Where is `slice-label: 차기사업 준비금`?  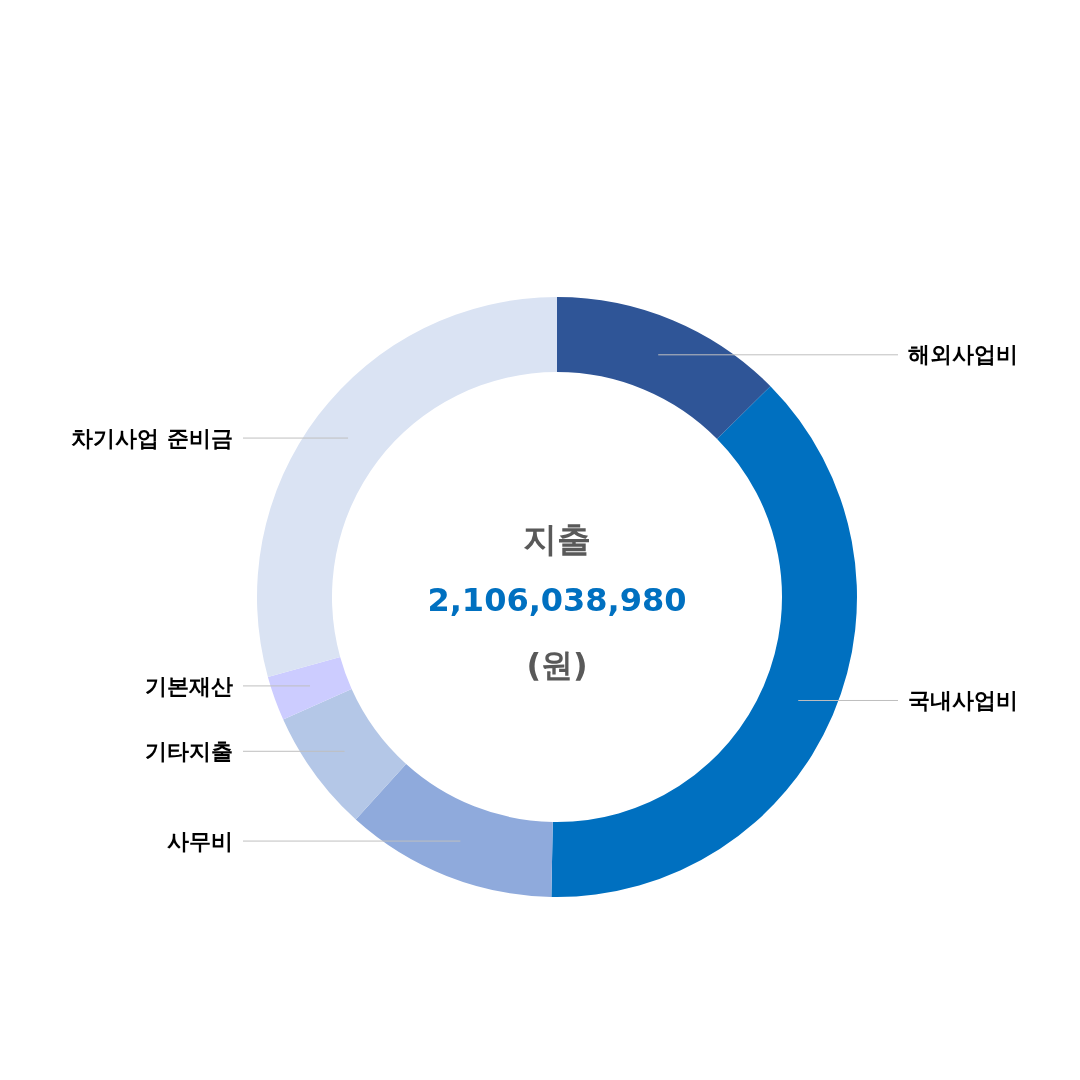
slice-label: 차기사업 준비금 is located at coordinates (152, 438).